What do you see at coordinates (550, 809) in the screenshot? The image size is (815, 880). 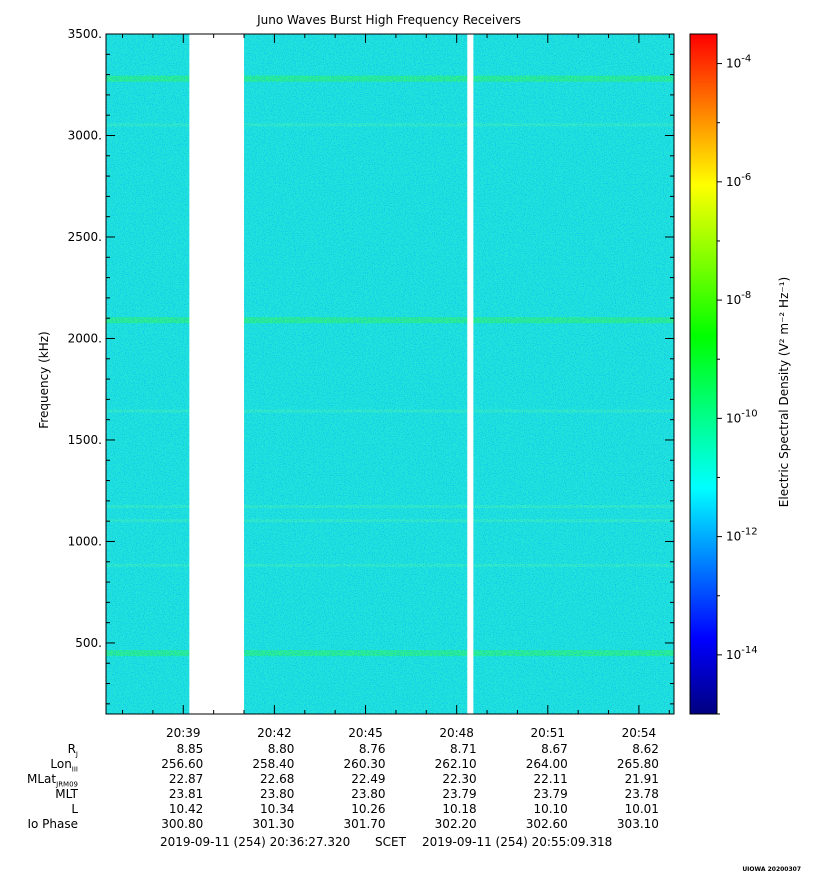 I see `ephemeris-value: 10.10` at bounding box center [550, 809].